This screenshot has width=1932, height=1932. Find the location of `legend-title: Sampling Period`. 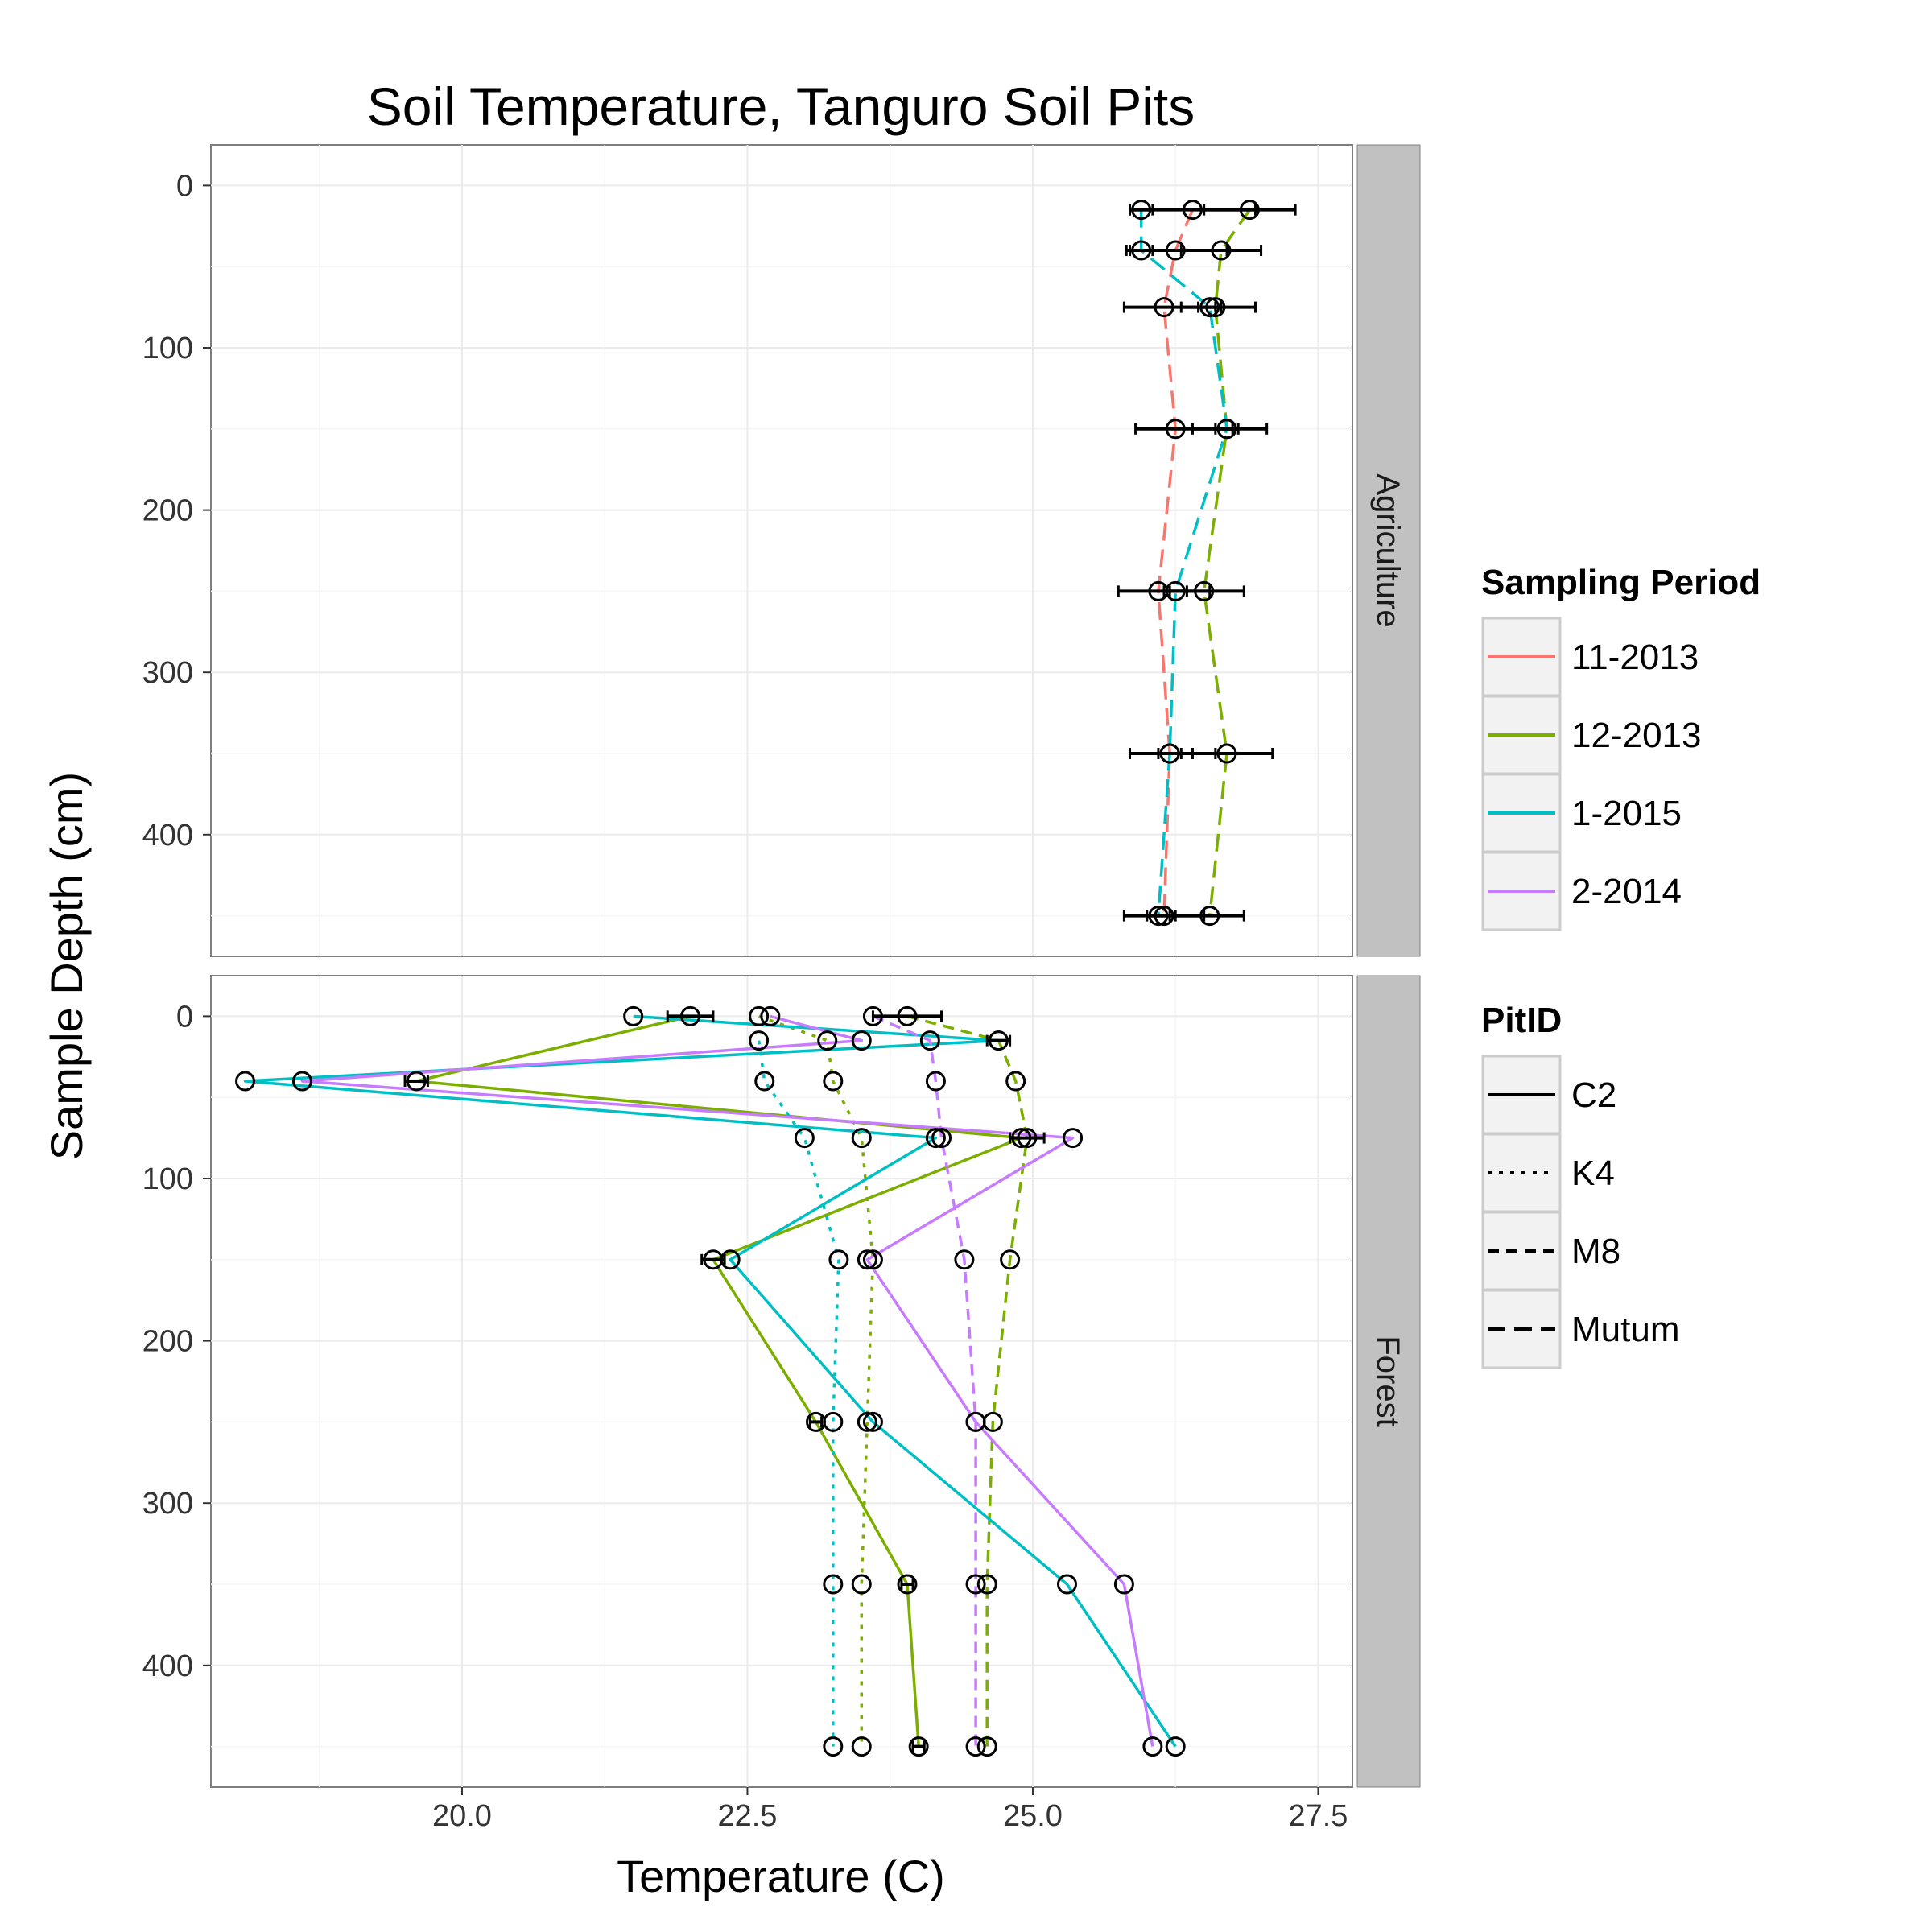

legend-title: Sampling Period is located at coordinates (1621, 582).